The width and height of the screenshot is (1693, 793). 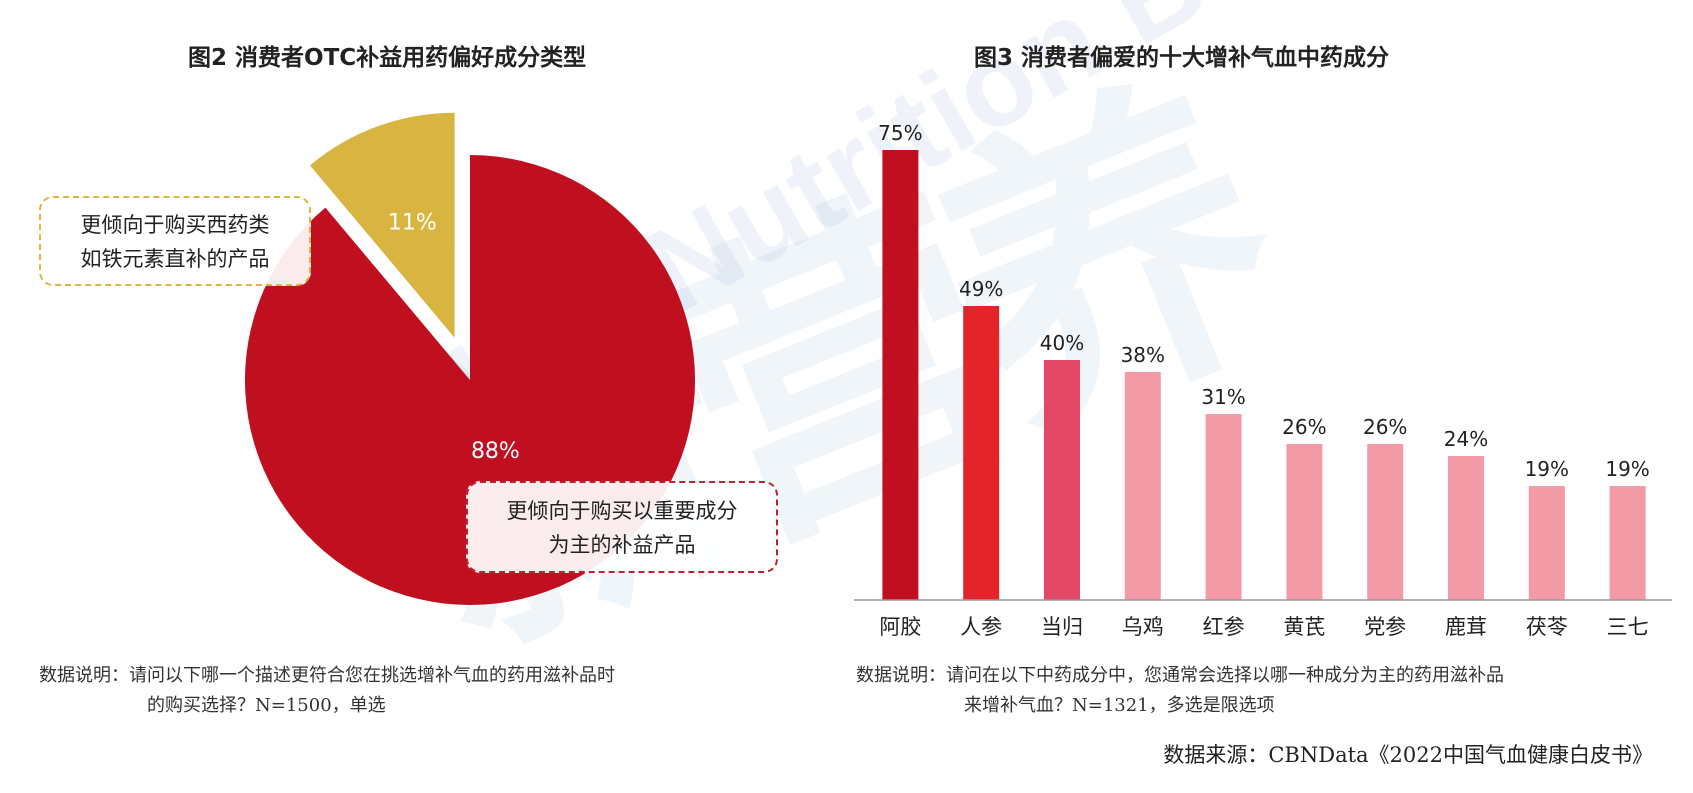 I want to click on bar-category-label-3: 乌鸡, so click(x=1143, y=627).